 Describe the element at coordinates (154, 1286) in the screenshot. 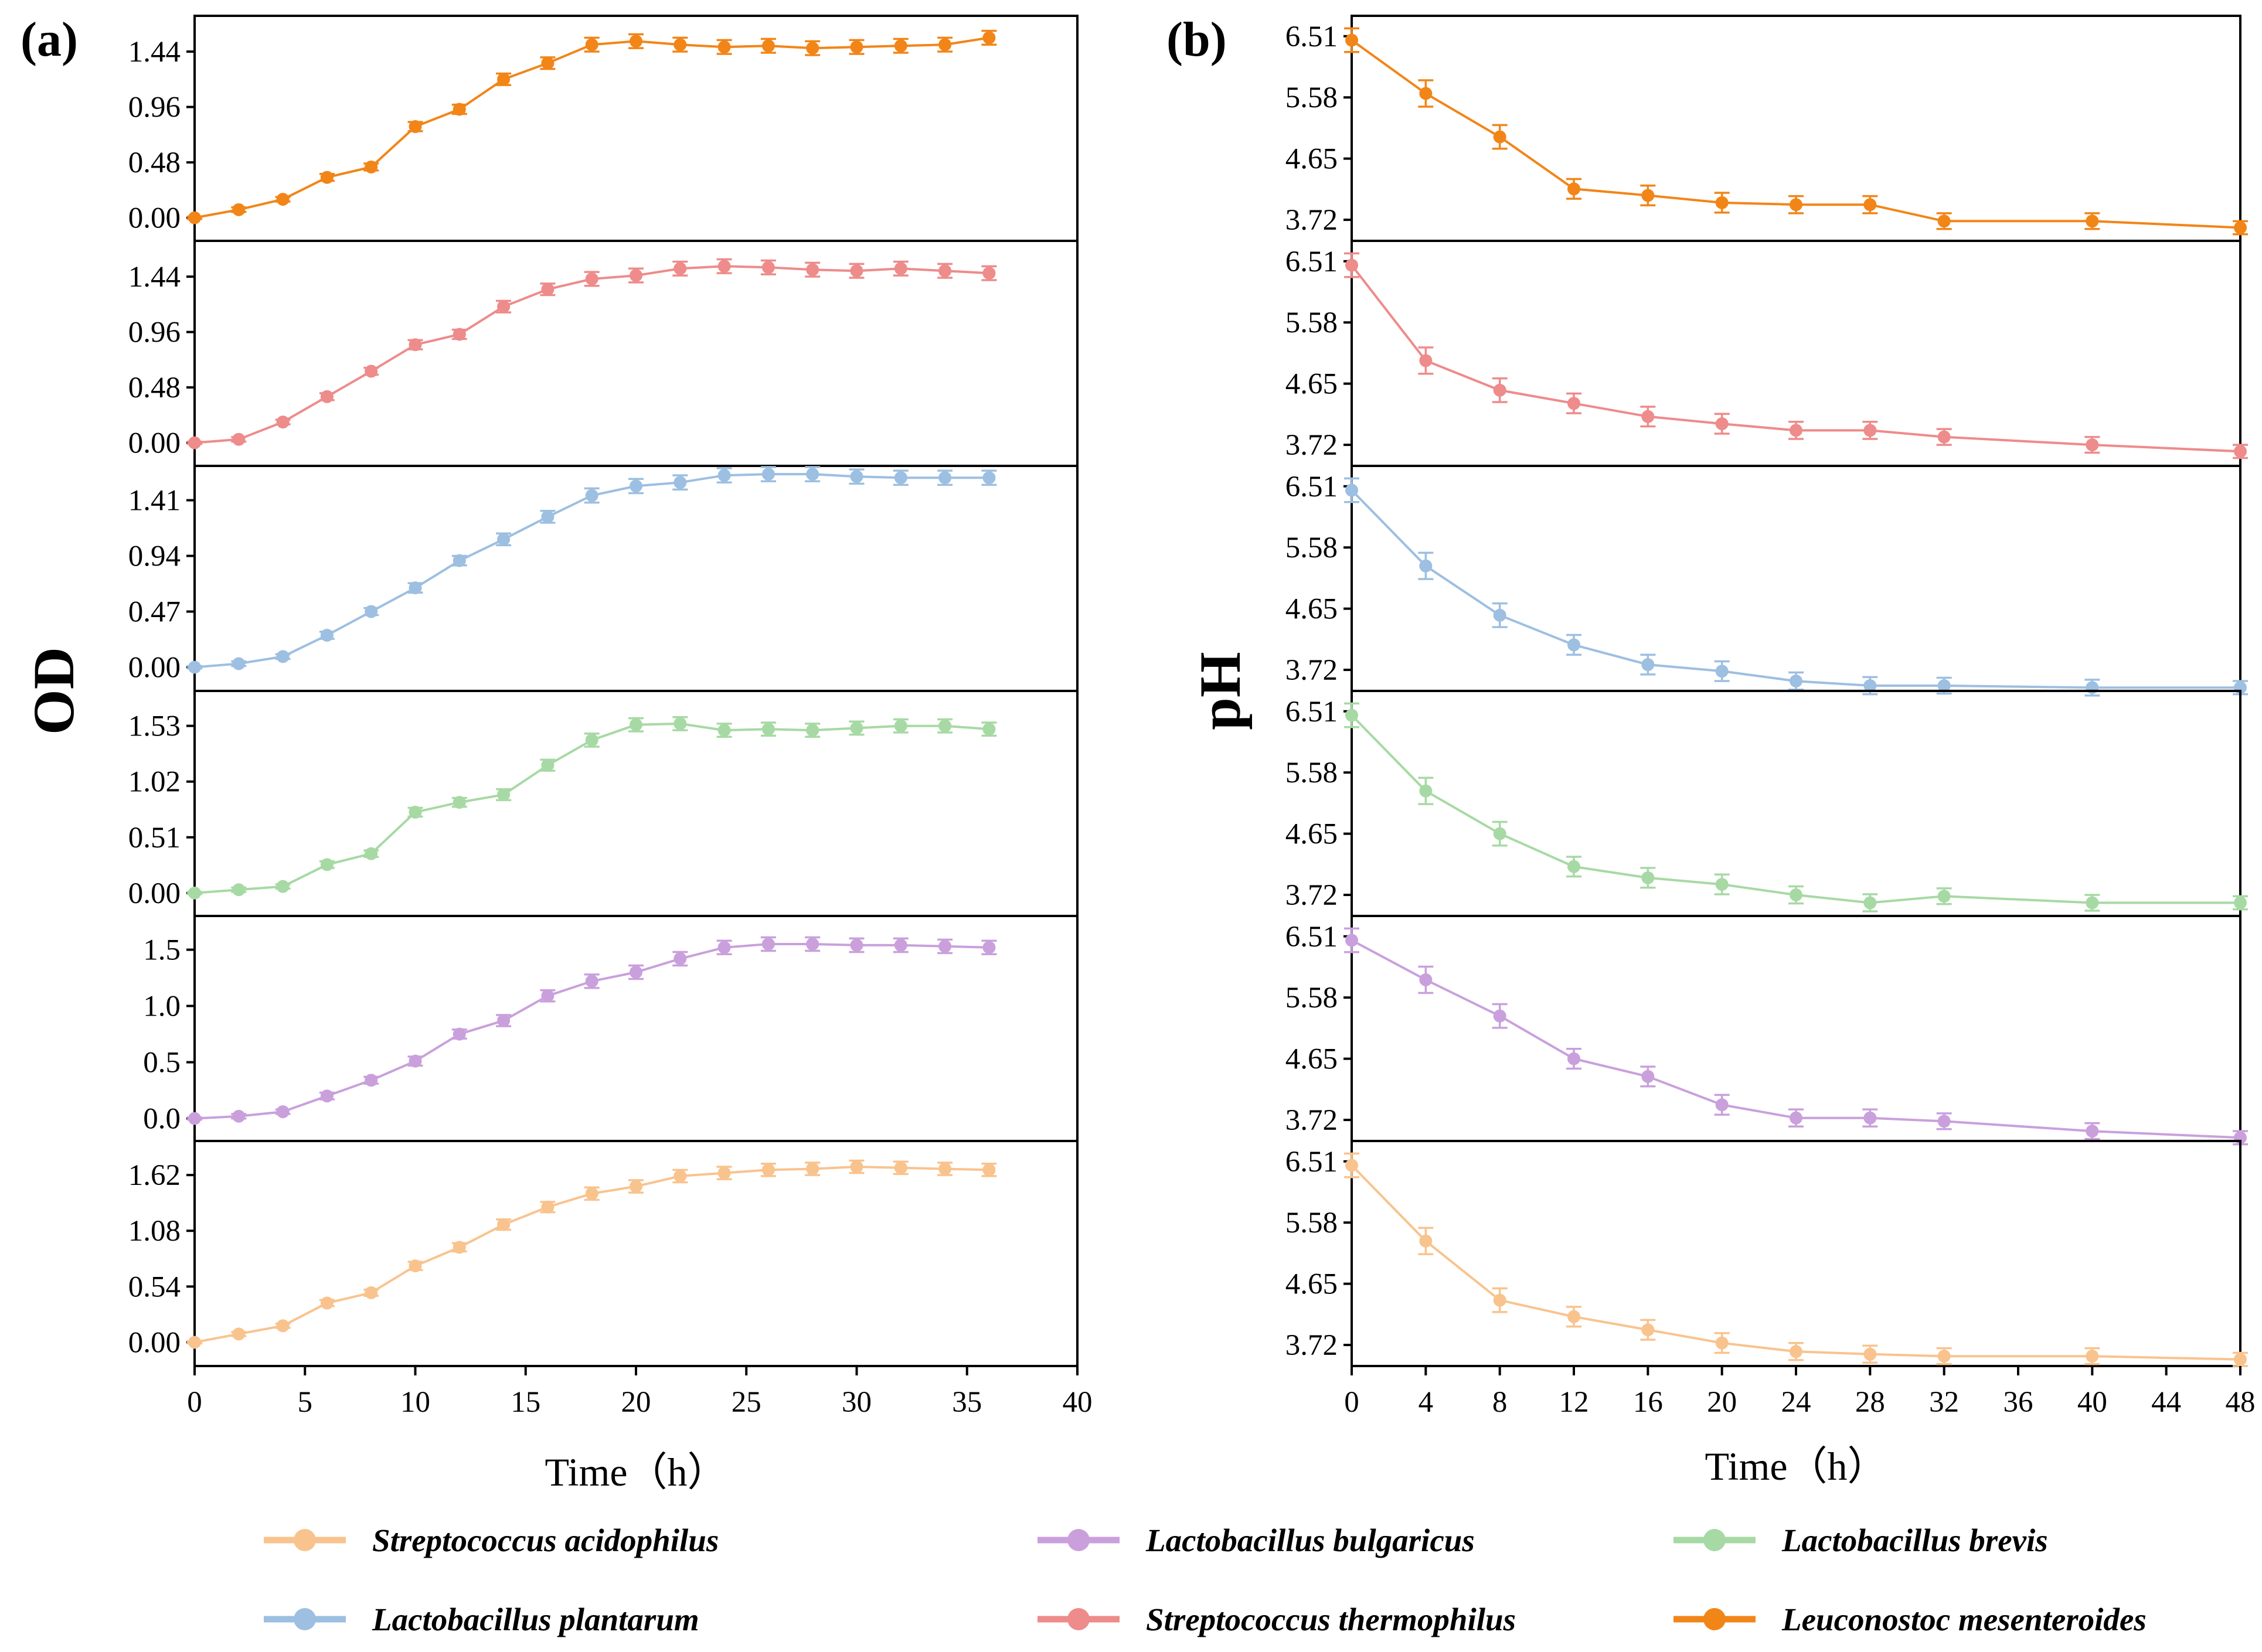

I see `y-tick-label: 0.54` at that location.